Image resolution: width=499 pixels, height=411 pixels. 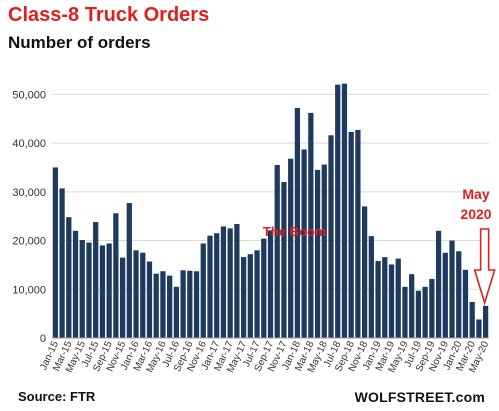 I want to click on source-note: Source: FTR, so click(x=57, y=396).